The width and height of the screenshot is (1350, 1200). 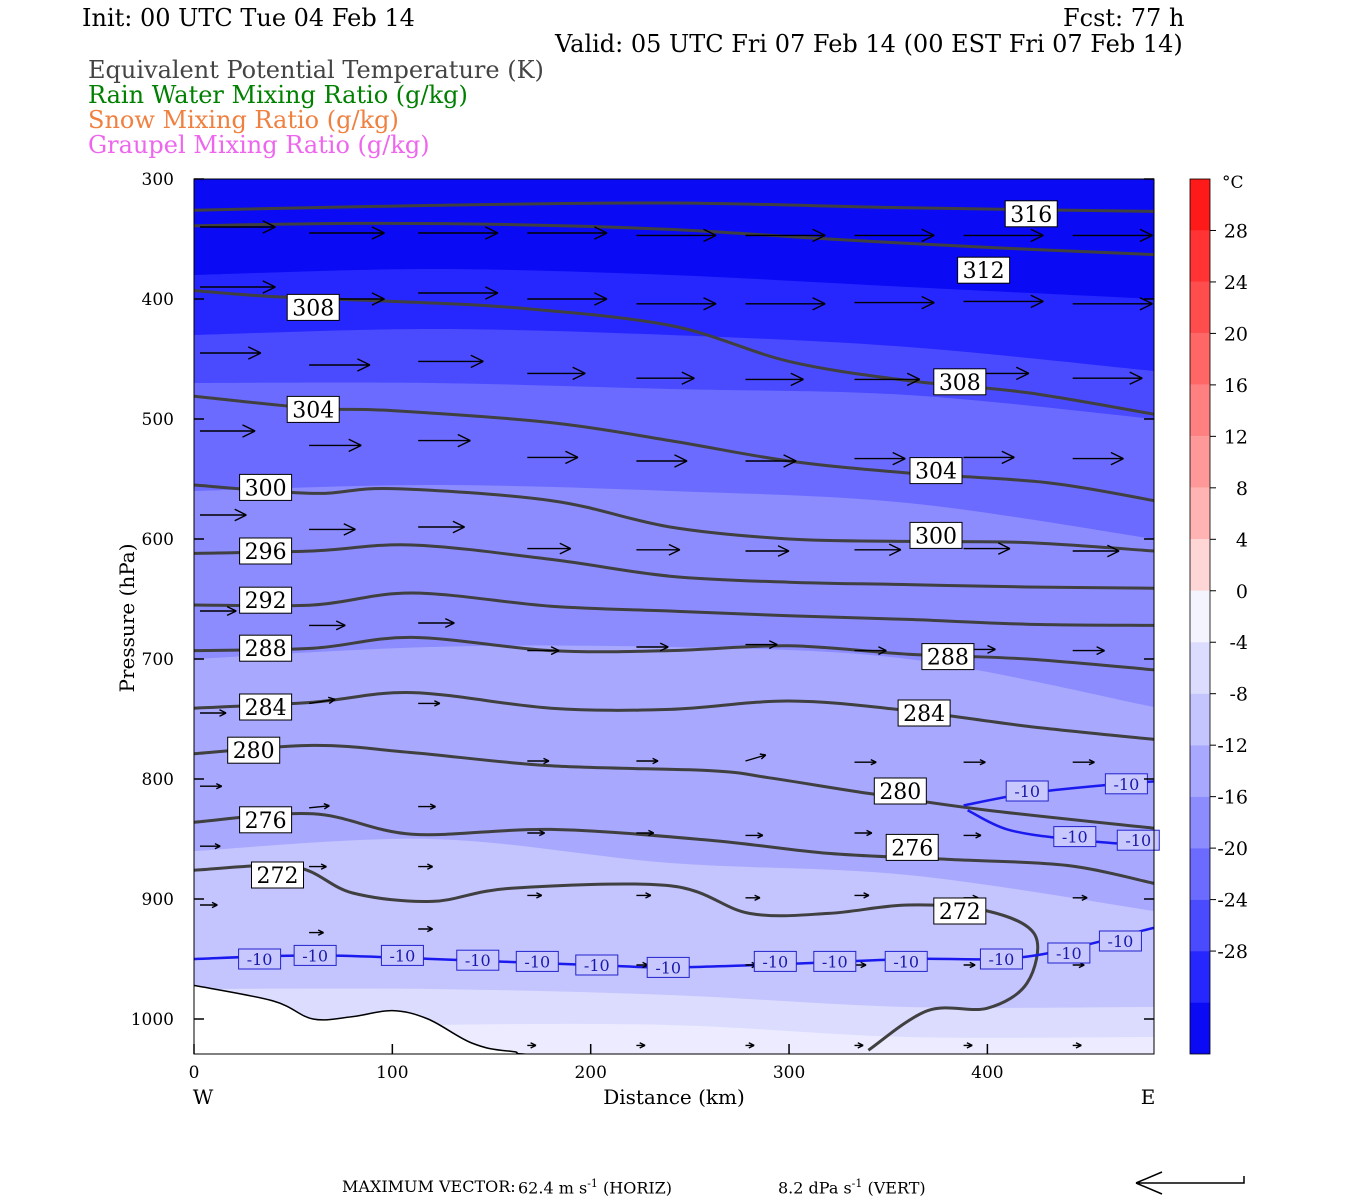 What do you see at coordinates (984, 271) in the screenshot?
I see `theta-e-label-text: 312` at bounding box center [984, 271].